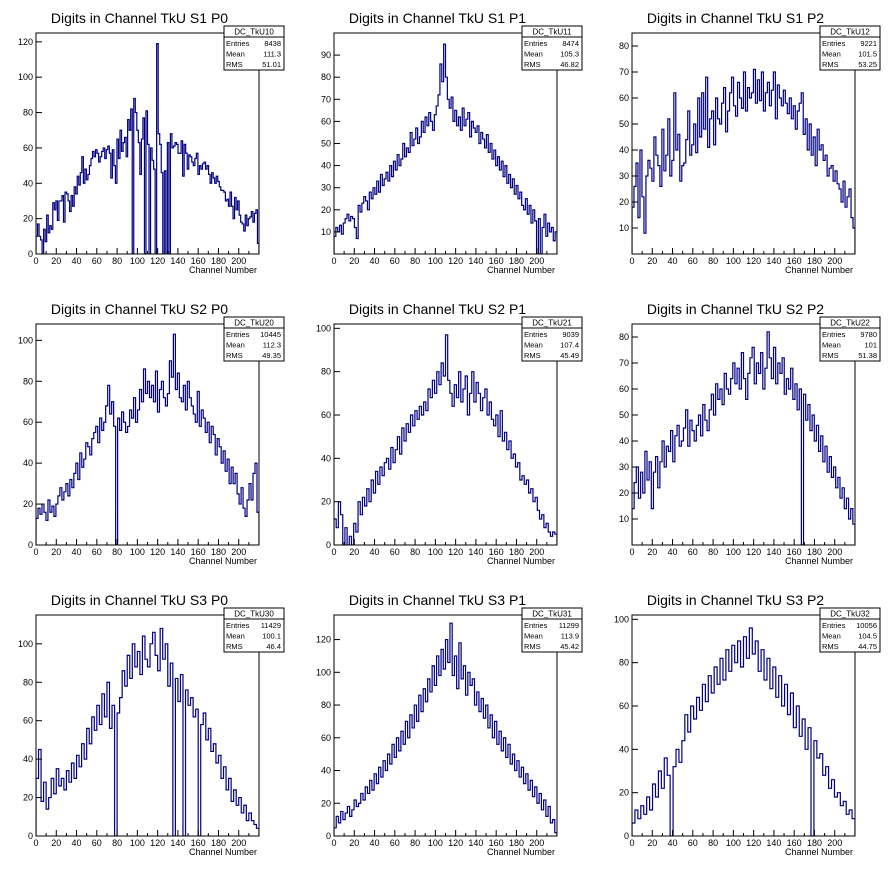 The width and height of the screenshot is (896, 874). I want to click on chart-title: Digits in Channel TkU S3 P2, so click(735, 600).